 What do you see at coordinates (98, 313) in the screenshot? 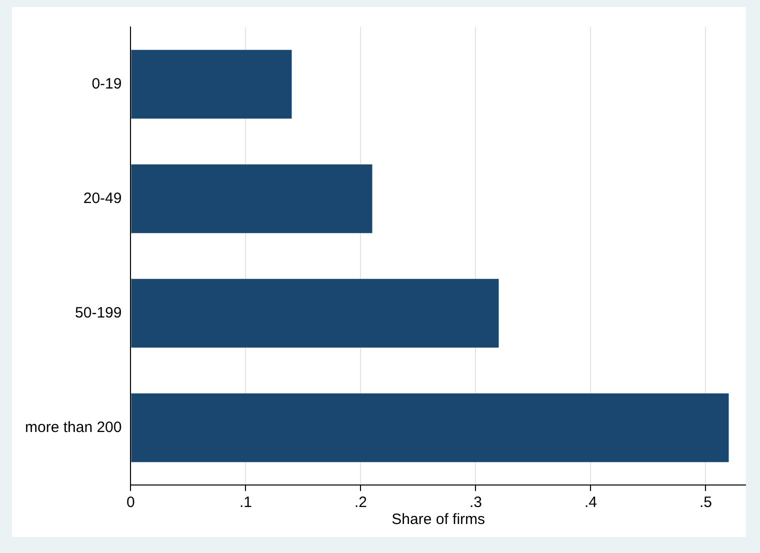
I see `y-tick-label: 50-199` at bounding box center [98, 313].